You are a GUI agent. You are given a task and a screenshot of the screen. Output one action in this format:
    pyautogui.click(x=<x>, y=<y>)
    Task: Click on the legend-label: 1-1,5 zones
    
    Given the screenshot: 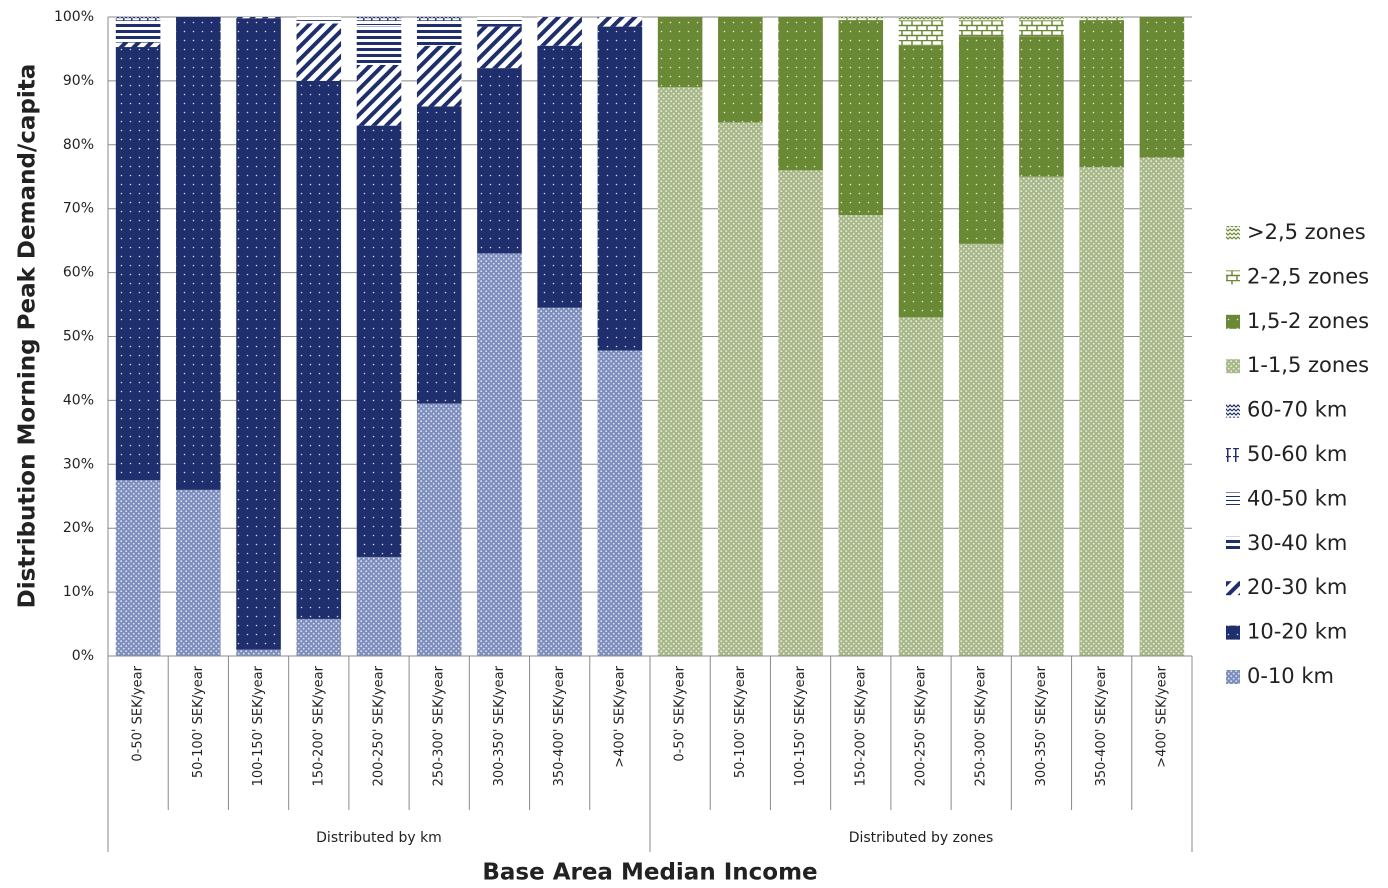 What is the action you would take?
    pyautogui.click(x=1308, y=365)
    